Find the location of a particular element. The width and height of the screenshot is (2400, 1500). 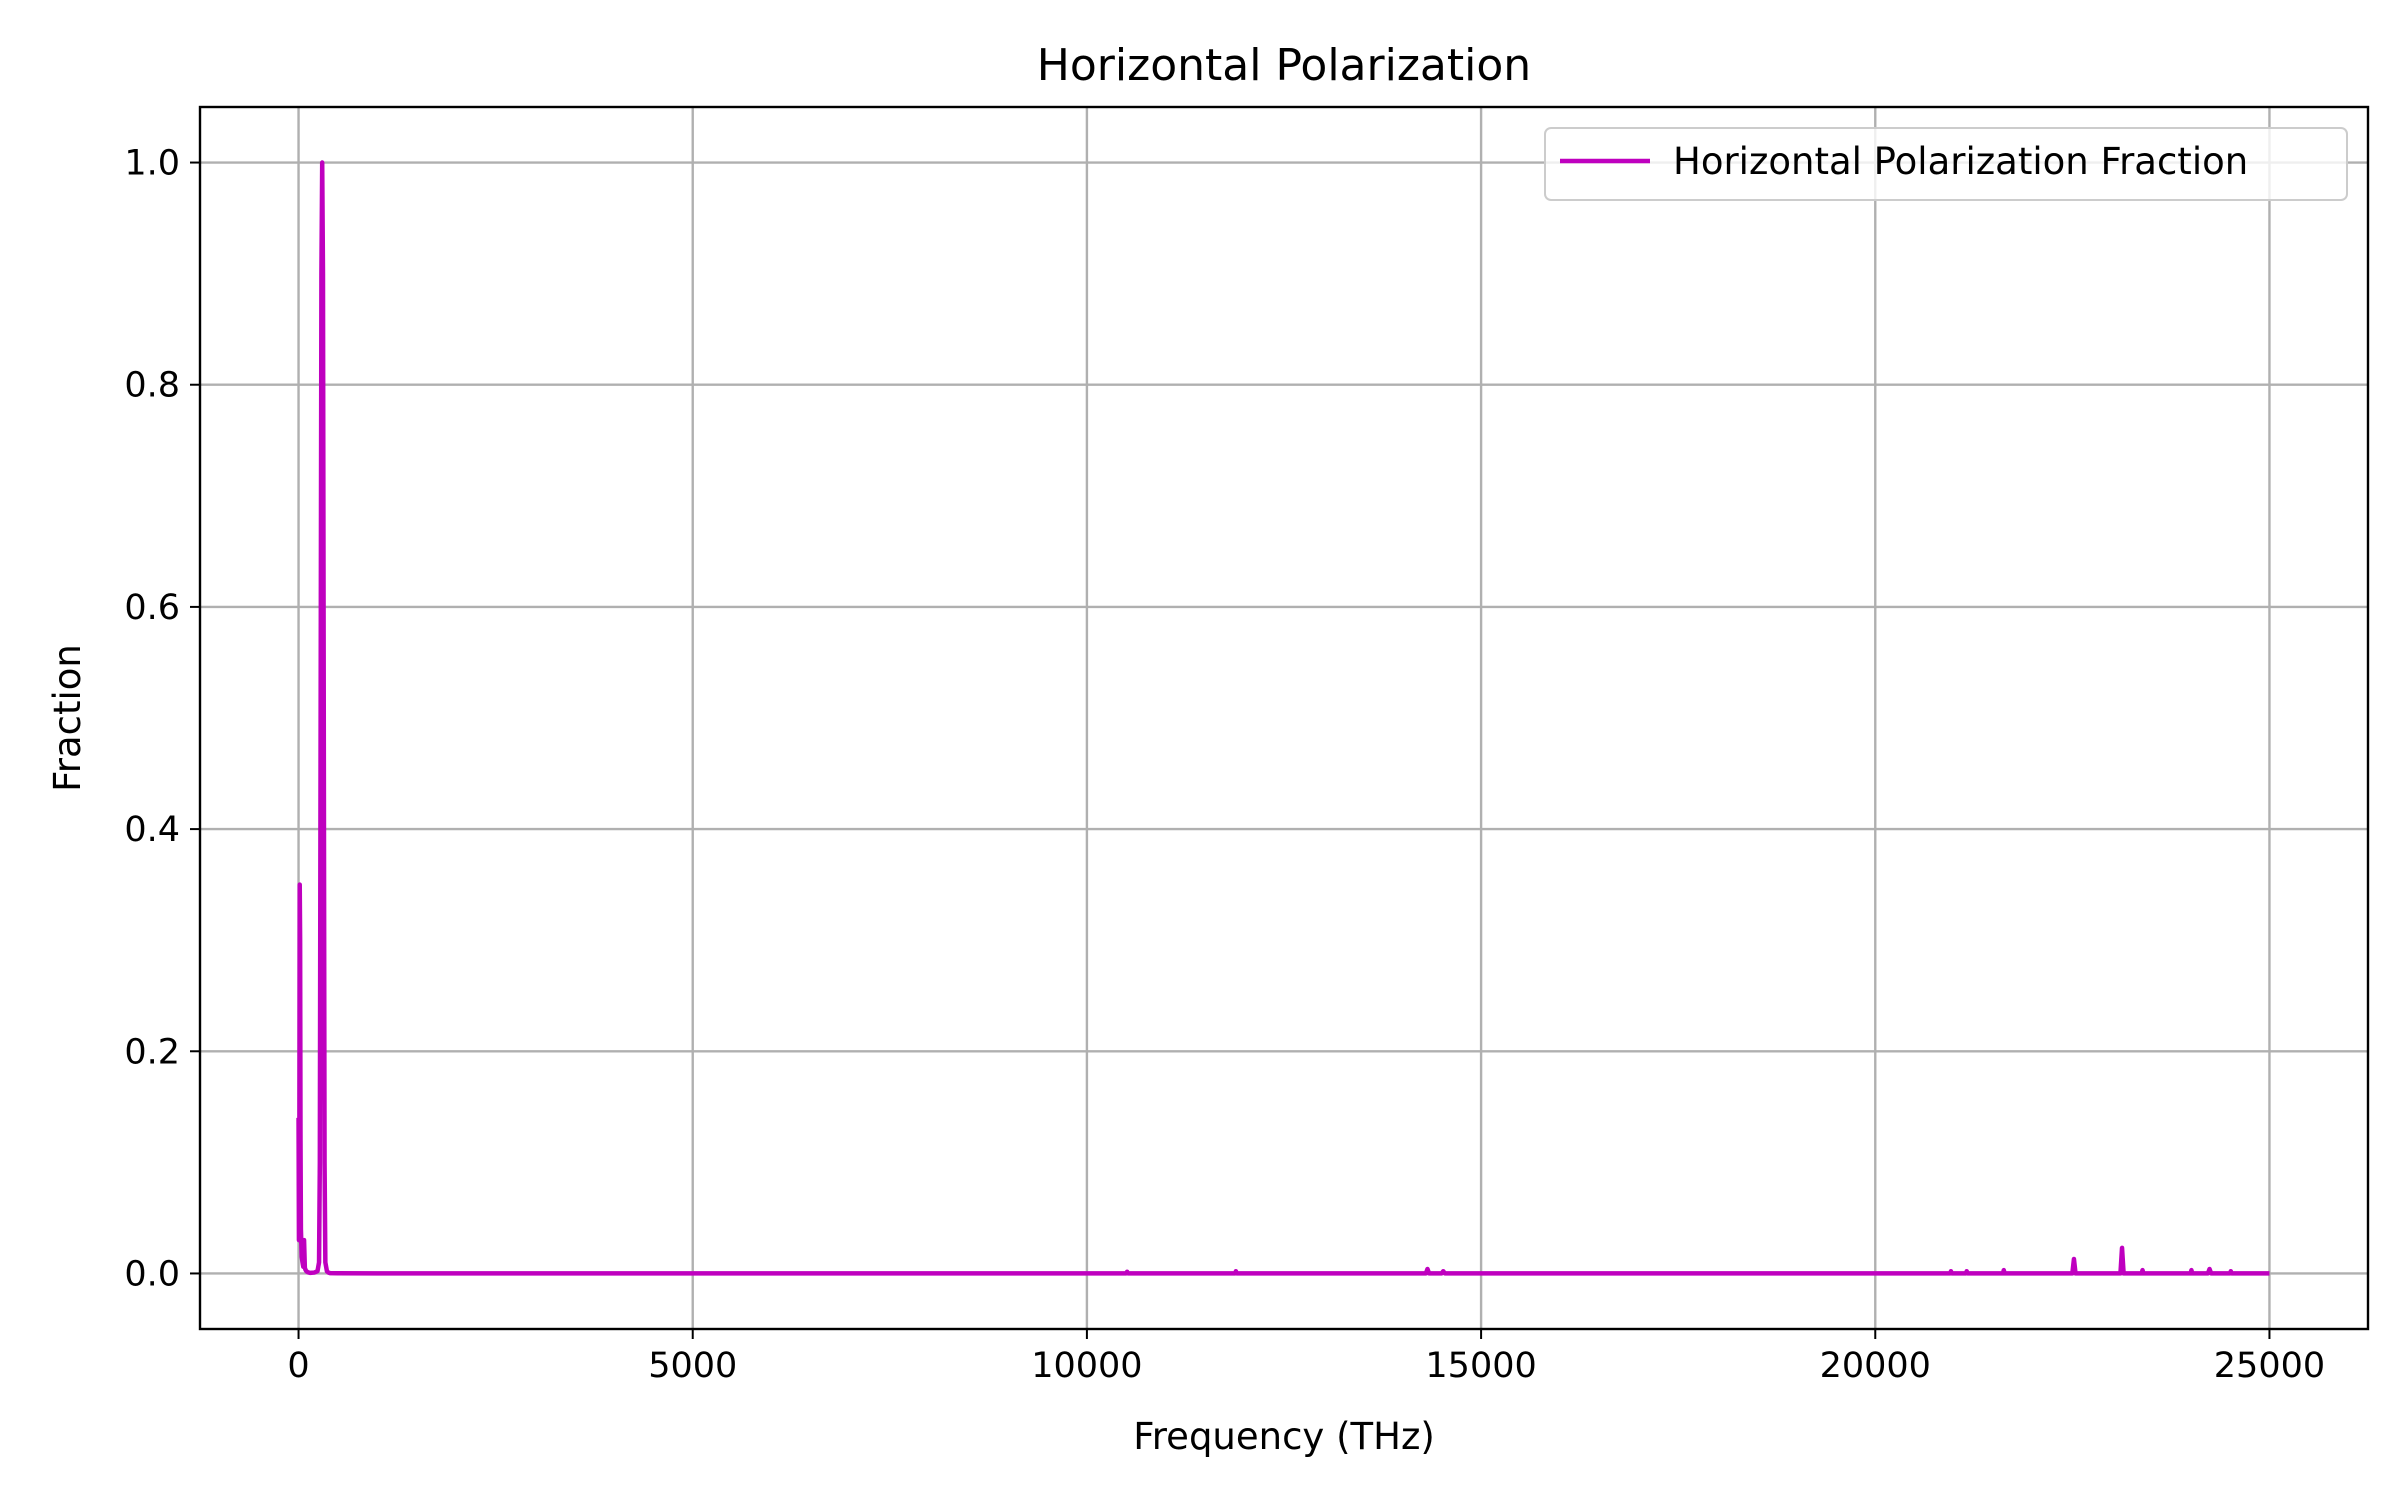

x-axis-label: Frequency (THz) is located at coordinates (1284, 1436).